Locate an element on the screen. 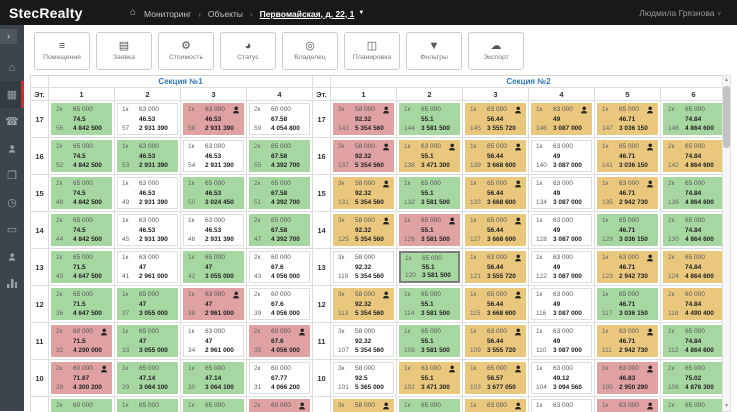  unit-cell: 2к 130 65 000 74.84 4 864 600 is located at coordinates (692, 230).